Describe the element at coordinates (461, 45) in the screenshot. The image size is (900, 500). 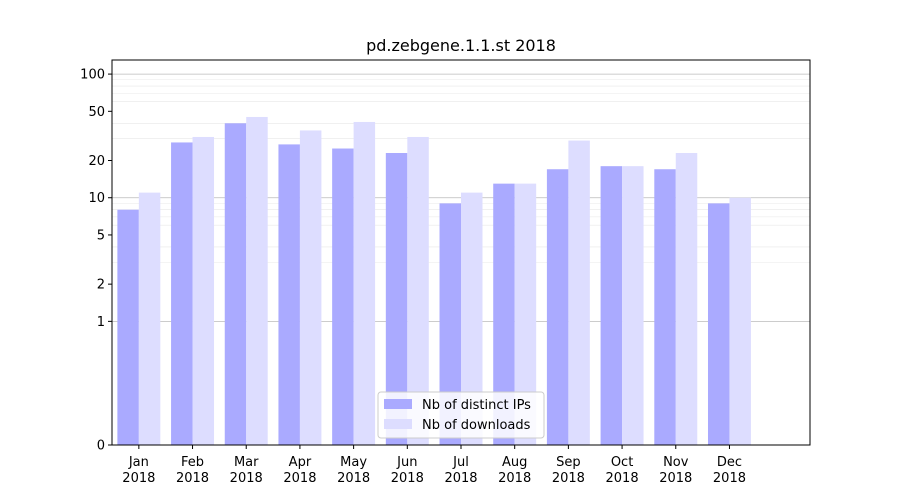
I see `chart-title: pd.zebgene.1.1.st 2018` at that location.